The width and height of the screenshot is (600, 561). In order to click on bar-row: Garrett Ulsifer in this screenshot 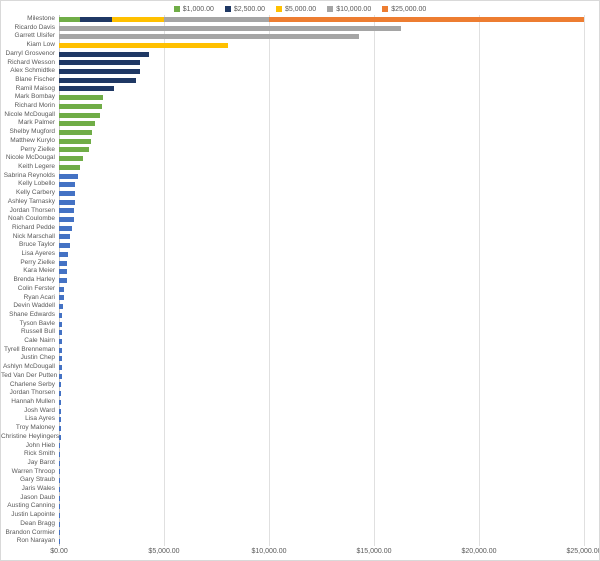, I will do `click(300, 36)`.